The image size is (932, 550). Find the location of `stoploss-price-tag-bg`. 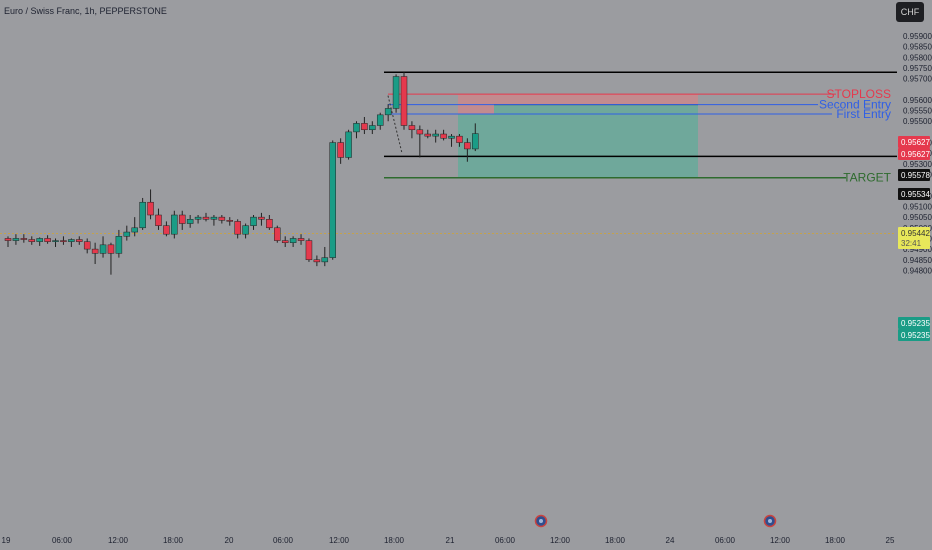

stoploss-price-tag-bg is located at coordinates (914, 142).